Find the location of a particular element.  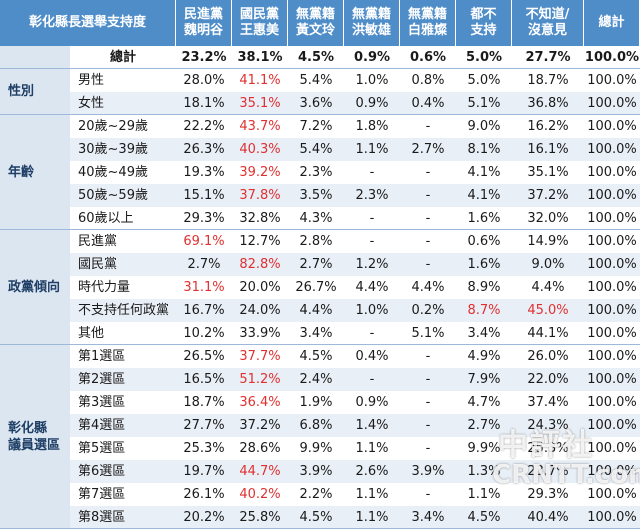

value-cell: 37.2% is located at coordinates (548, 195).